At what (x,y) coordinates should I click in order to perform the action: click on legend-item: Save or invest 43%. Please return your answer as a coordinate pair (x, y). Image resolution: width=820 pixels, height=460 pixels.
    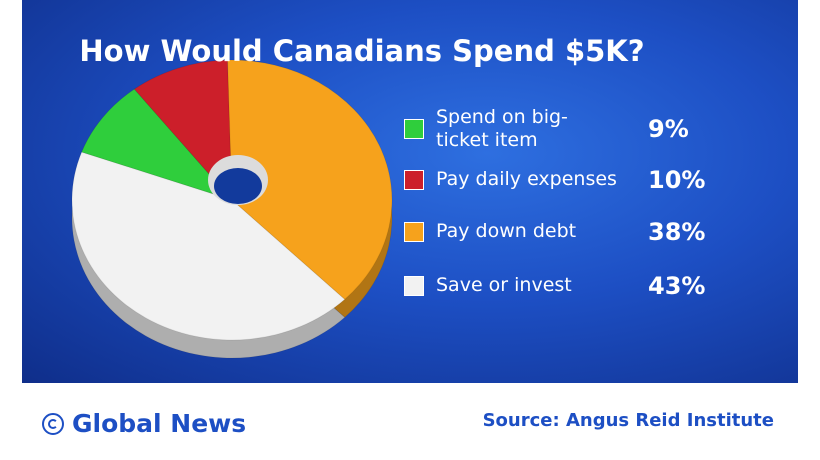
    Looking at the image, I should click on (569, 285).